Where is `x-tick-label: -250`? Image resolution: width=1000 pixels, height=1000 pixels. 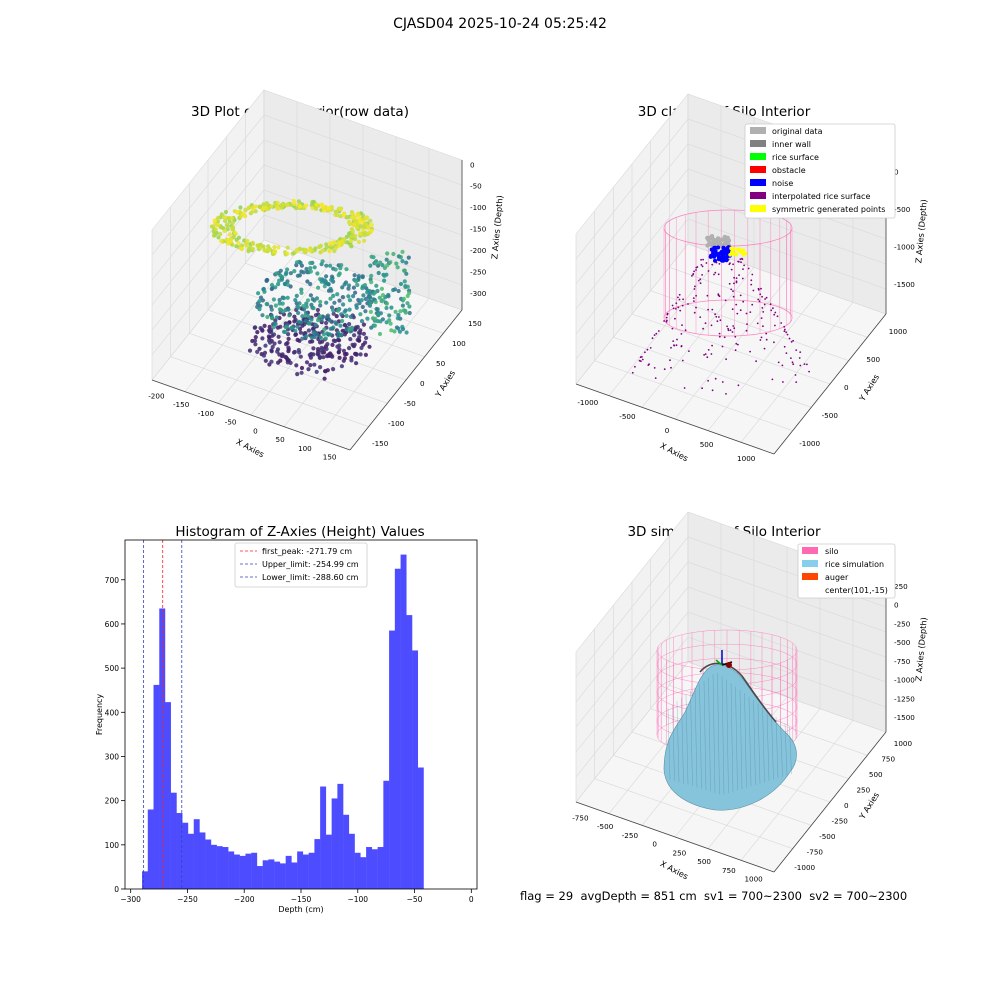
x-tick-label: -250 is located at coordinates (630, 835).